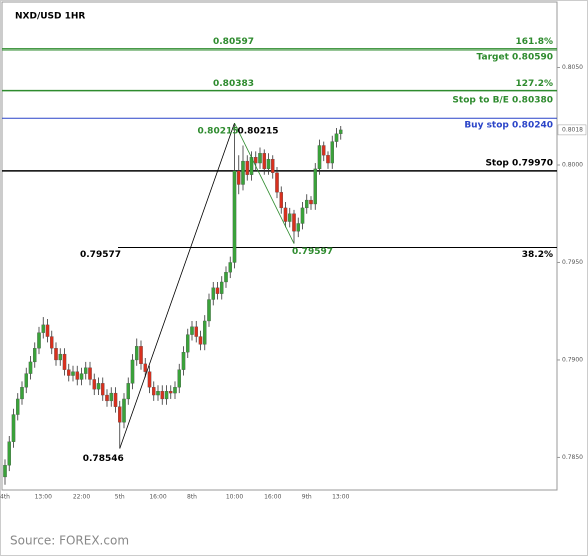  What do you see at coordinates (502, 100) in the screenshot?
I see `level-label: Stop to B/E 0.80380` at bounding box center [502, 100].